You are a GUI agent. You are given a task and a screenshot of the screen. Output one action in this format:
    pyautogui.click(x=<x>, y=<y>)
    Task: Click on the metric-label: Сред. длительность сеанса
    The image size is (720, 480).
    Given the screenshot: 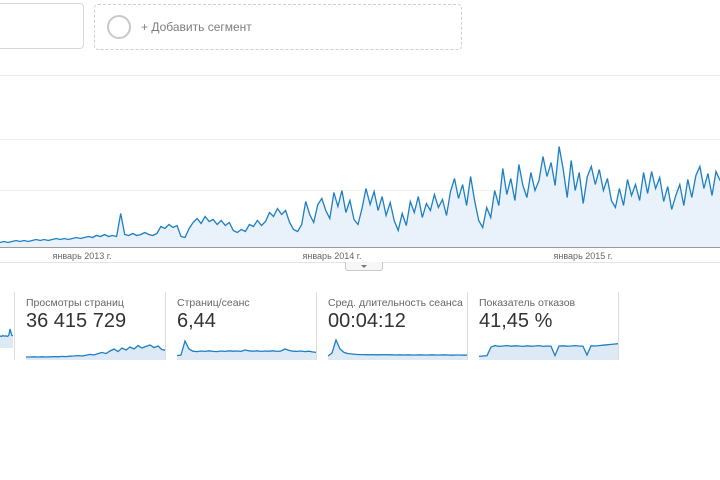 What is the action you would take?
    pyautogui.click(x=395, y=303)
    